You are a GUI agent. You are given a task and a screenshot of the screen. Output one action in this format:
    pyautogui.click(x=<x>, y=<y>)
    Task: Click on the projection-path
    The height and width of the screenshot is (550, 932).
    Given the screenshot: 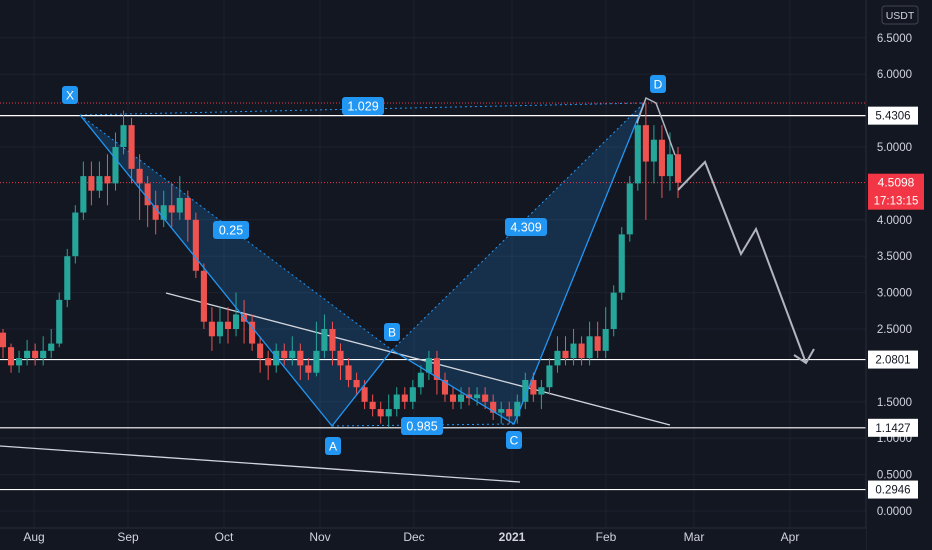 What is the action you would take?
    pyautogui.click(x=742, y=262)
    